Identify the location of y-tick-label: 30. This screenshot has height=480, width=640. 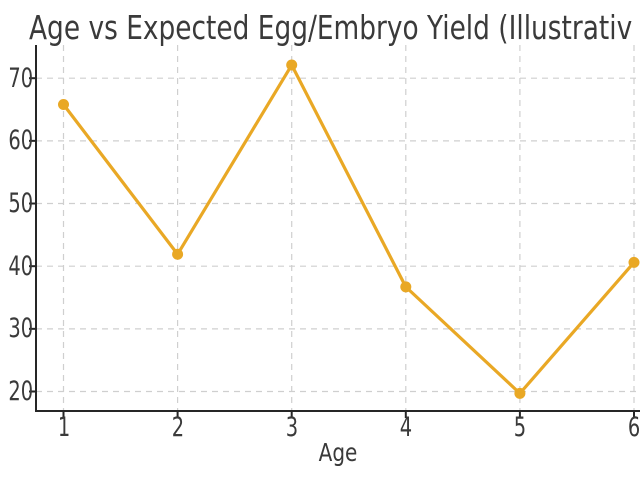
(21, 329).